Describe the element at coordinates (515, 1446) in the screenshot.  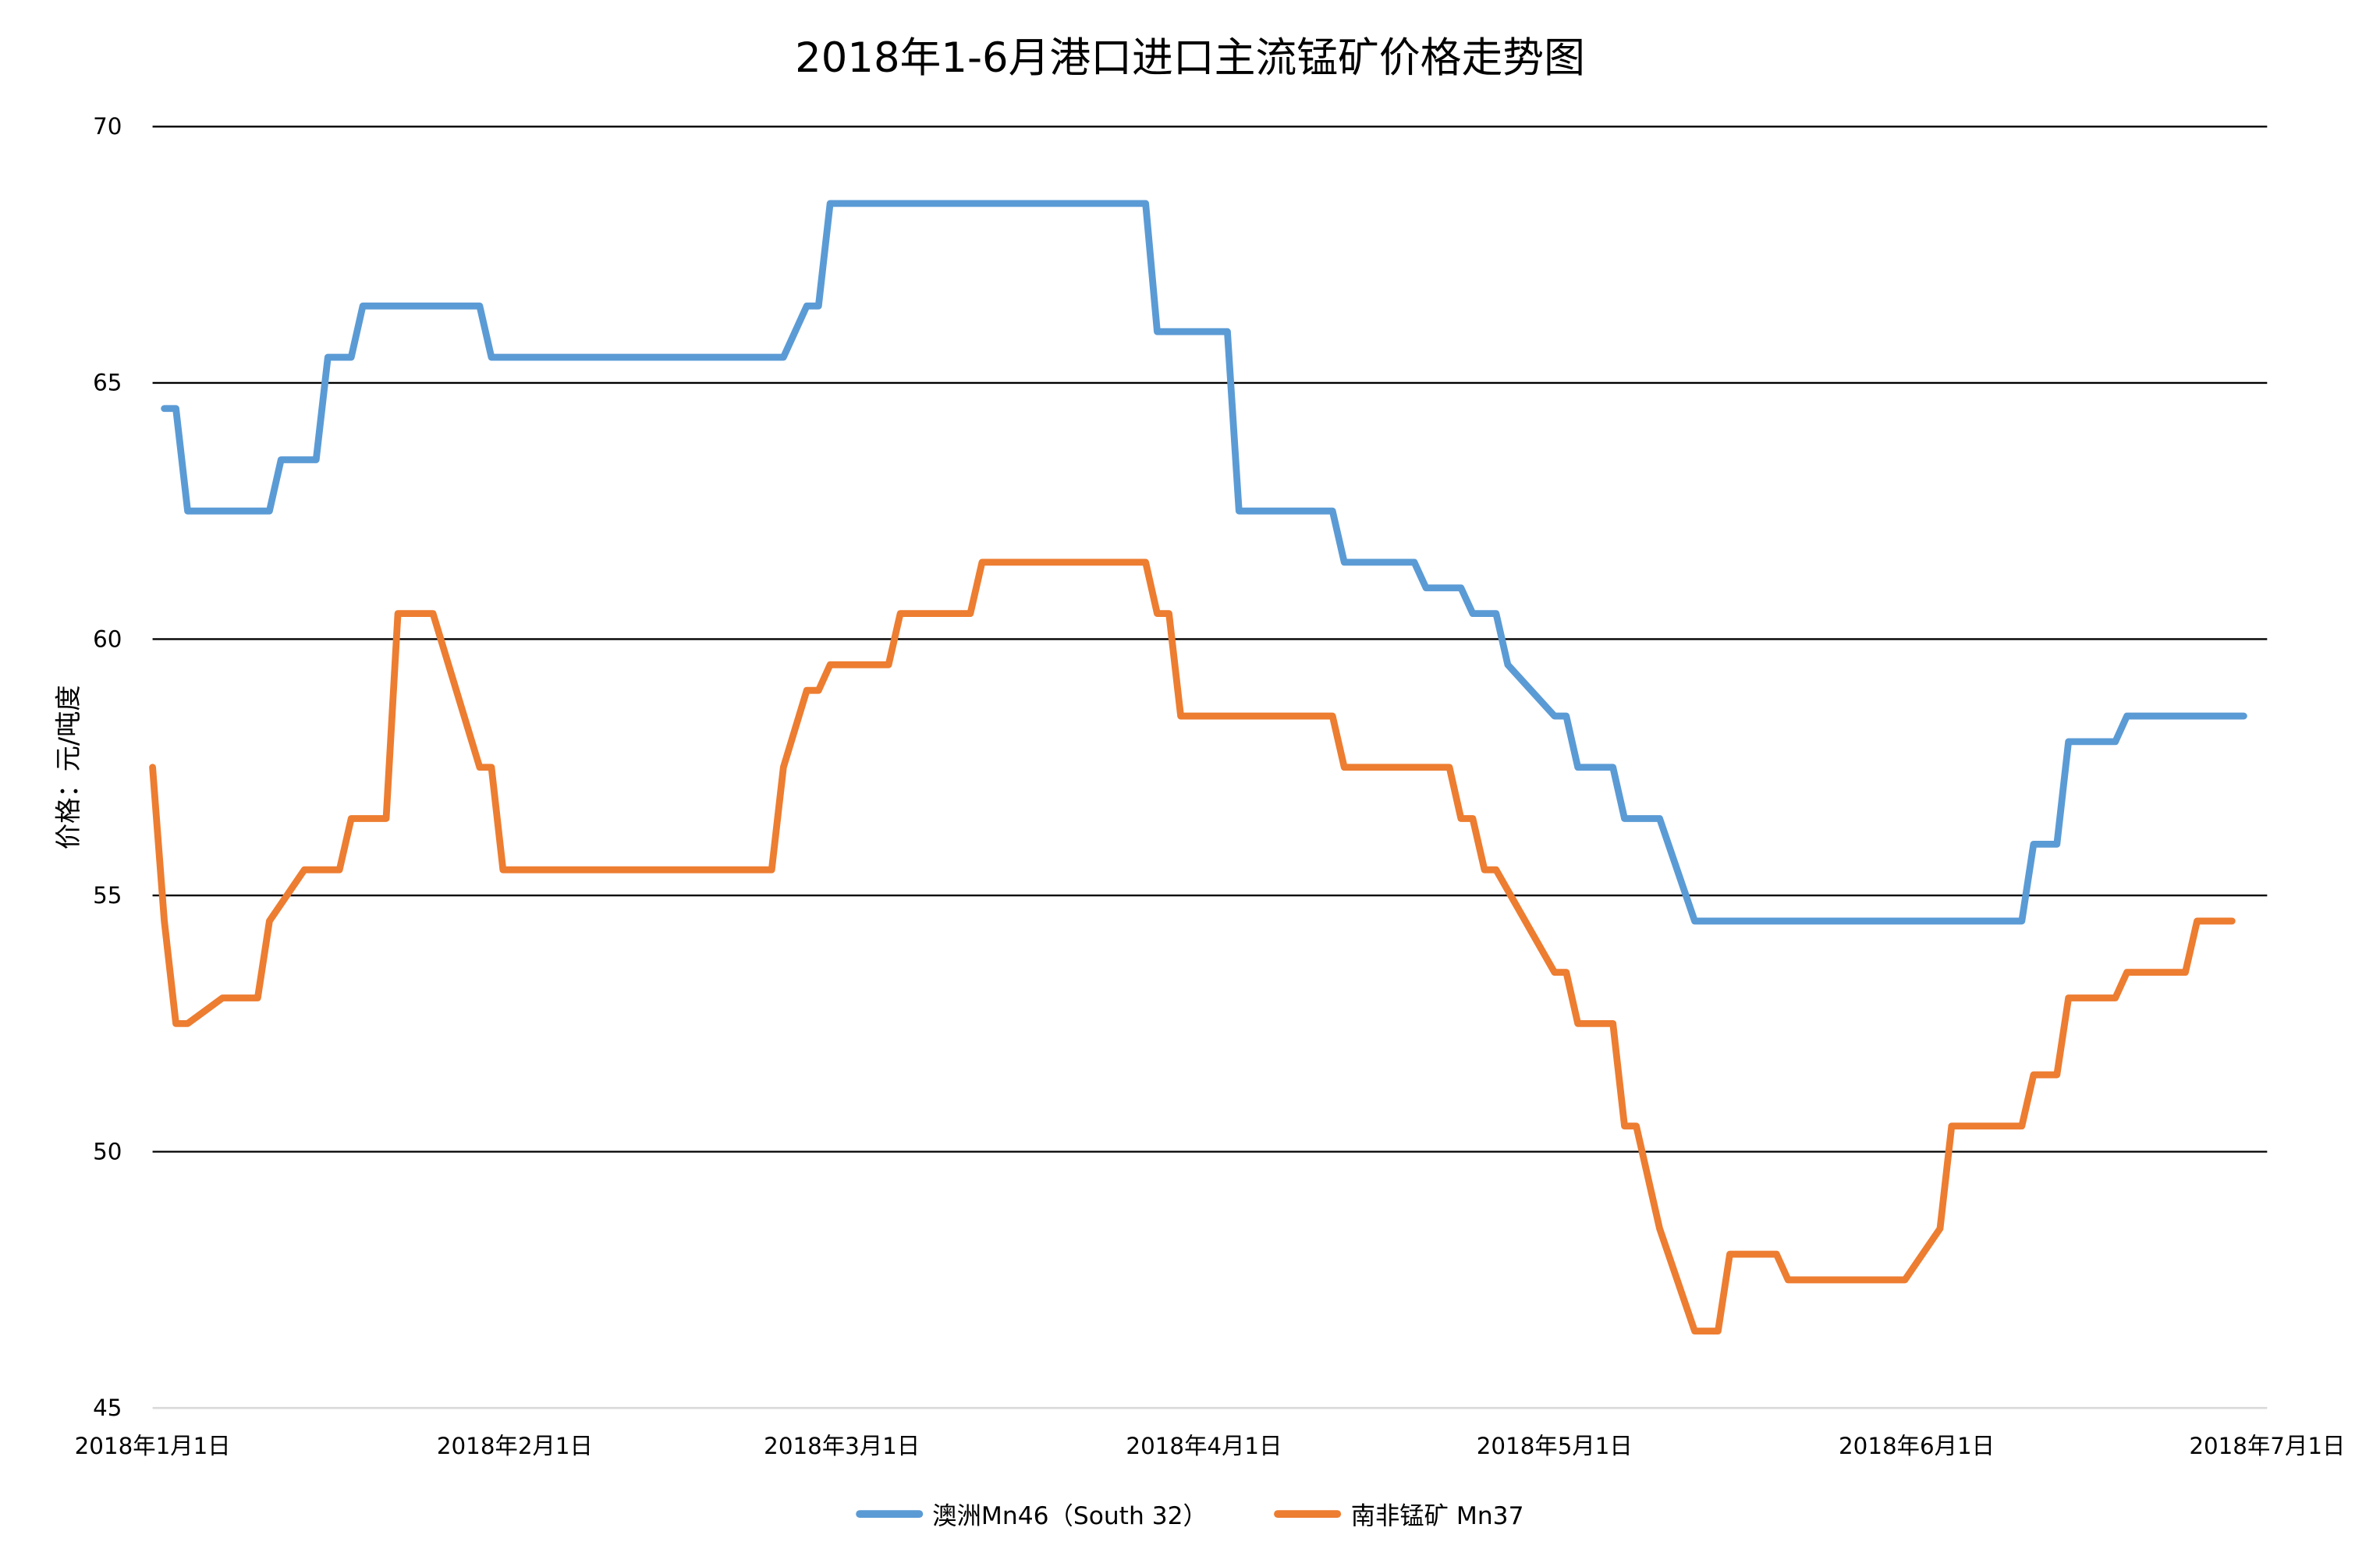
I see `x-tick-label: 2018年2月1日` at that location.